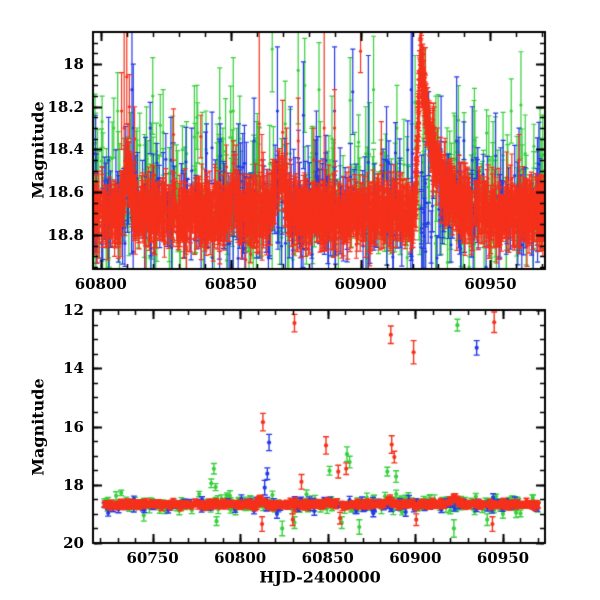  I want to click on bottom-panel-y-axis-label: Magnitude, so click(38, 427).